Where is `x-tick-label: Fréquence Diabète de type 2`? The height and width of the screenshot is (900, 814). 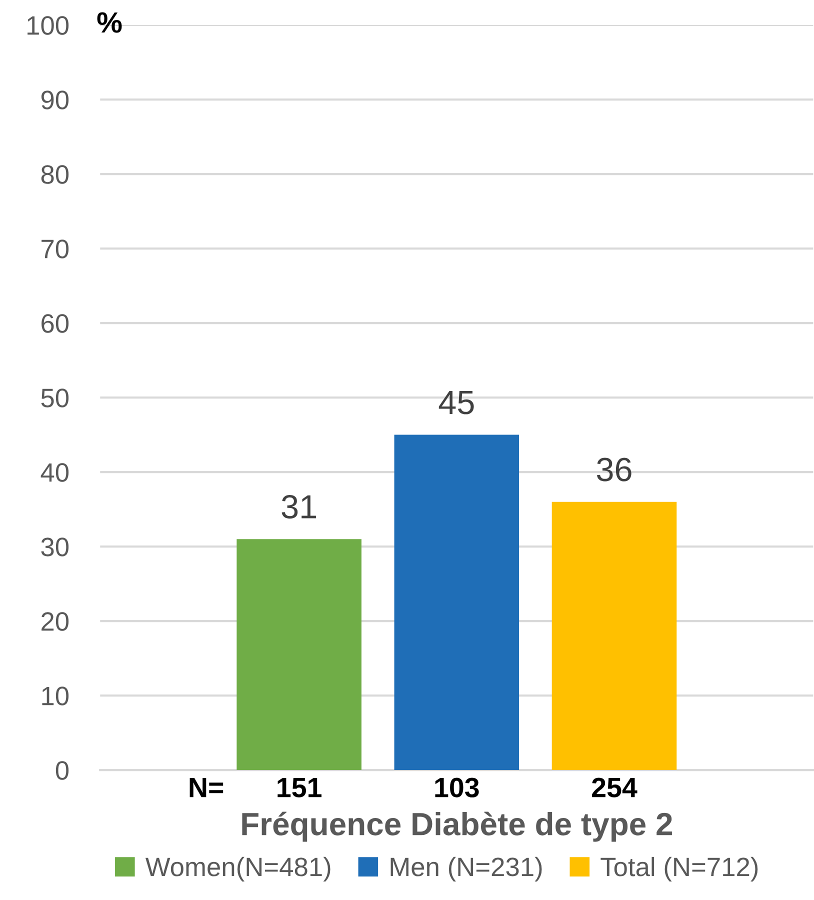 x-tick-label: Fréquence Diabète de type 2 is located at coordinates (457, 827).